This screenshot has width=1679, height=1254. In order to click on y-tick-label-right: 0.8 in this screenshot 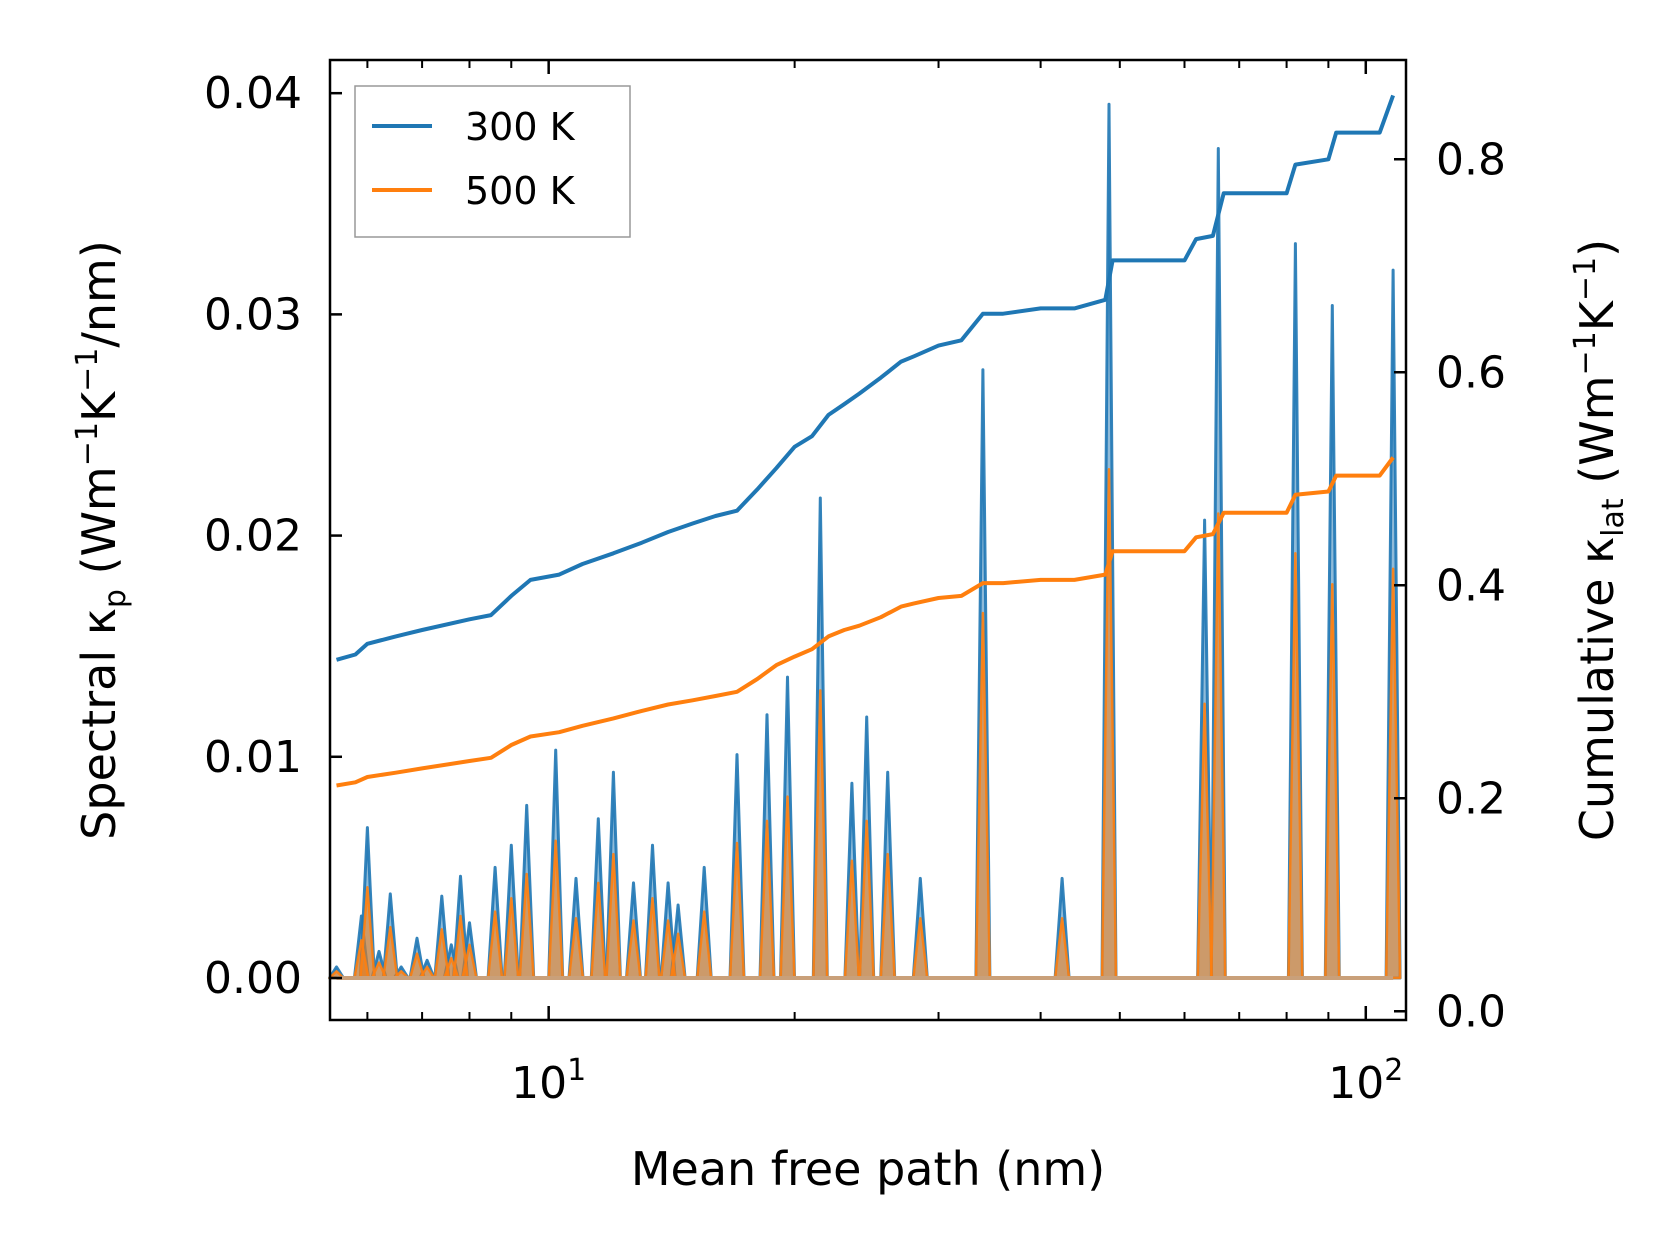, I will do `click(1471, 159)`.